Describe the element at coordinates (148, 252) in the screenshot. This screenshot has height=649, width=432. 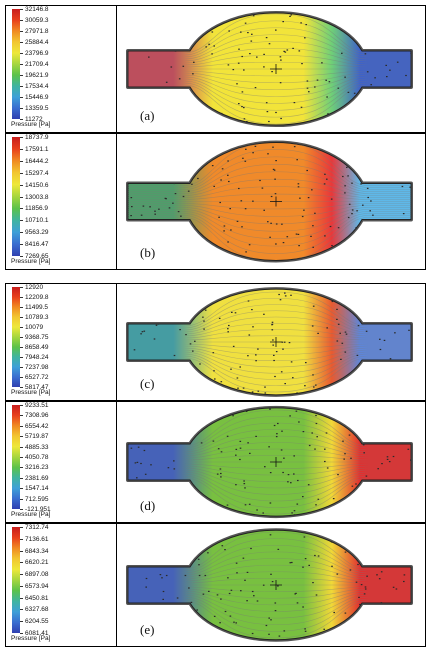
I see `panel-label: (b)` at that location.